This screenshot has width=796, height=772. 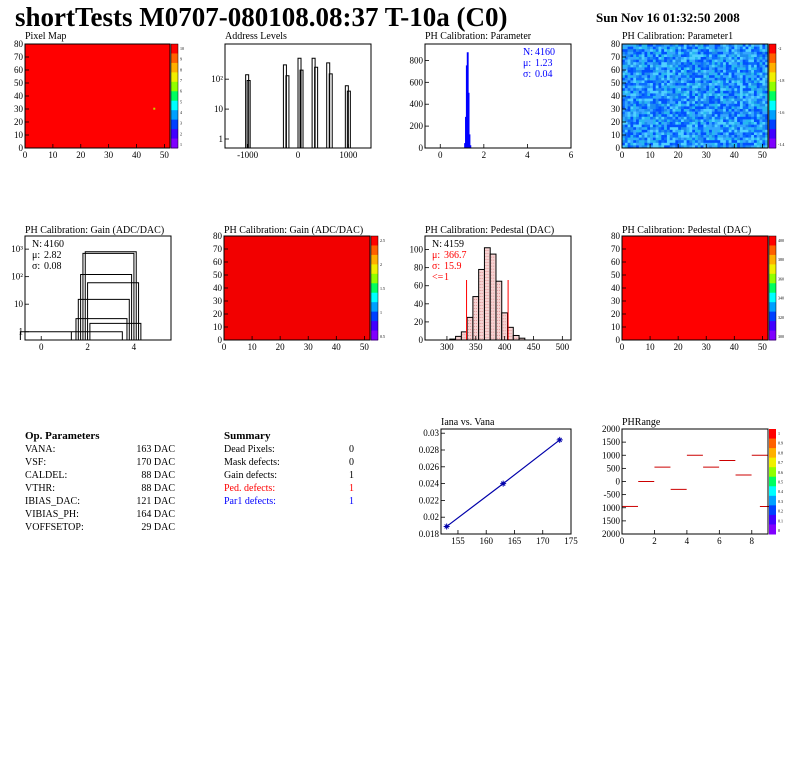 I want to click on param-name: Dead Pixels:, so click(x=249, y=449).